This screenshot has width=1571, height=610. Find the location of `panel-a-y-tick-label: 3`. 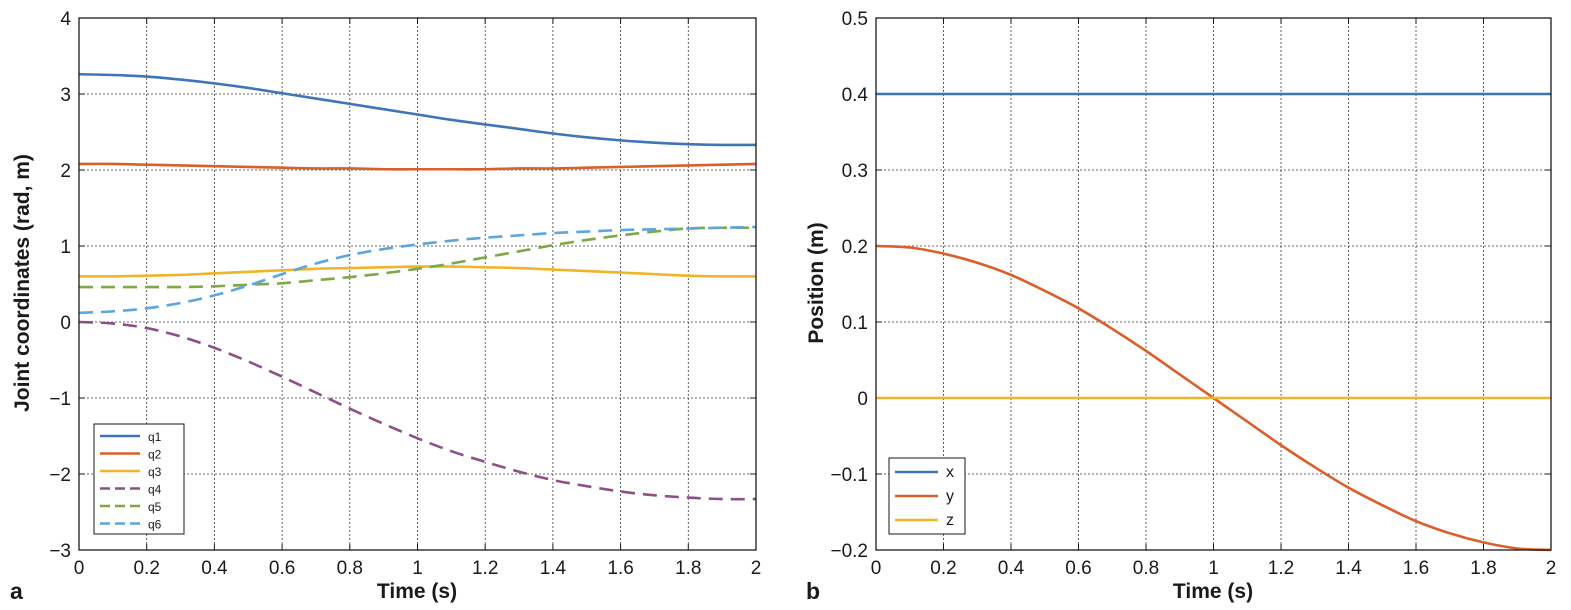

panel-a-y-tick-label: 3 is located at coordinates (65, 95).